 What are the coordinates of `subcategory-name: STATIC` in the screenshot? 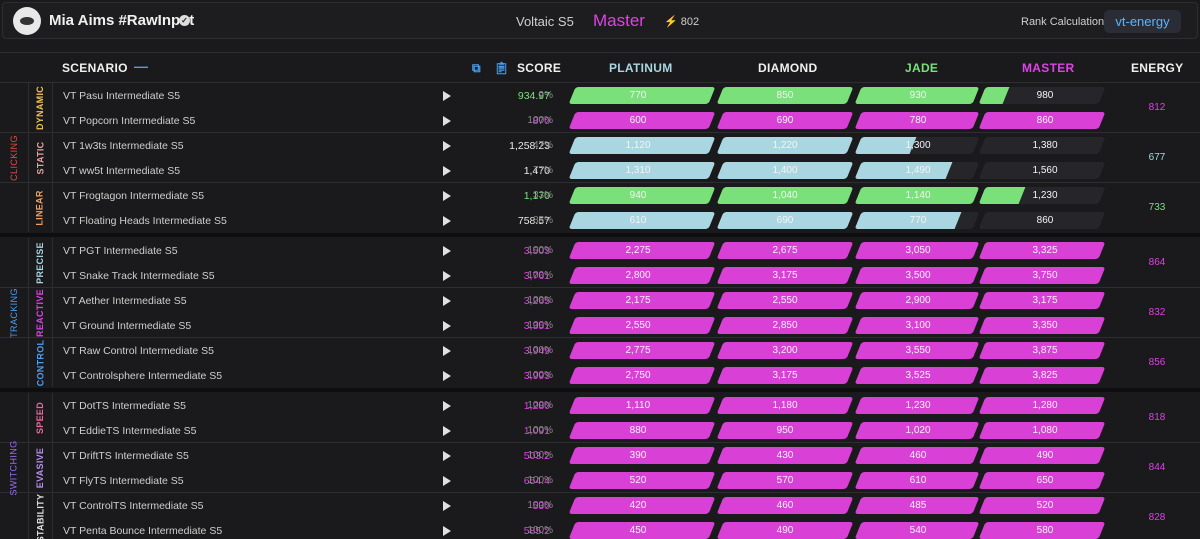 It's located at (40, 157).